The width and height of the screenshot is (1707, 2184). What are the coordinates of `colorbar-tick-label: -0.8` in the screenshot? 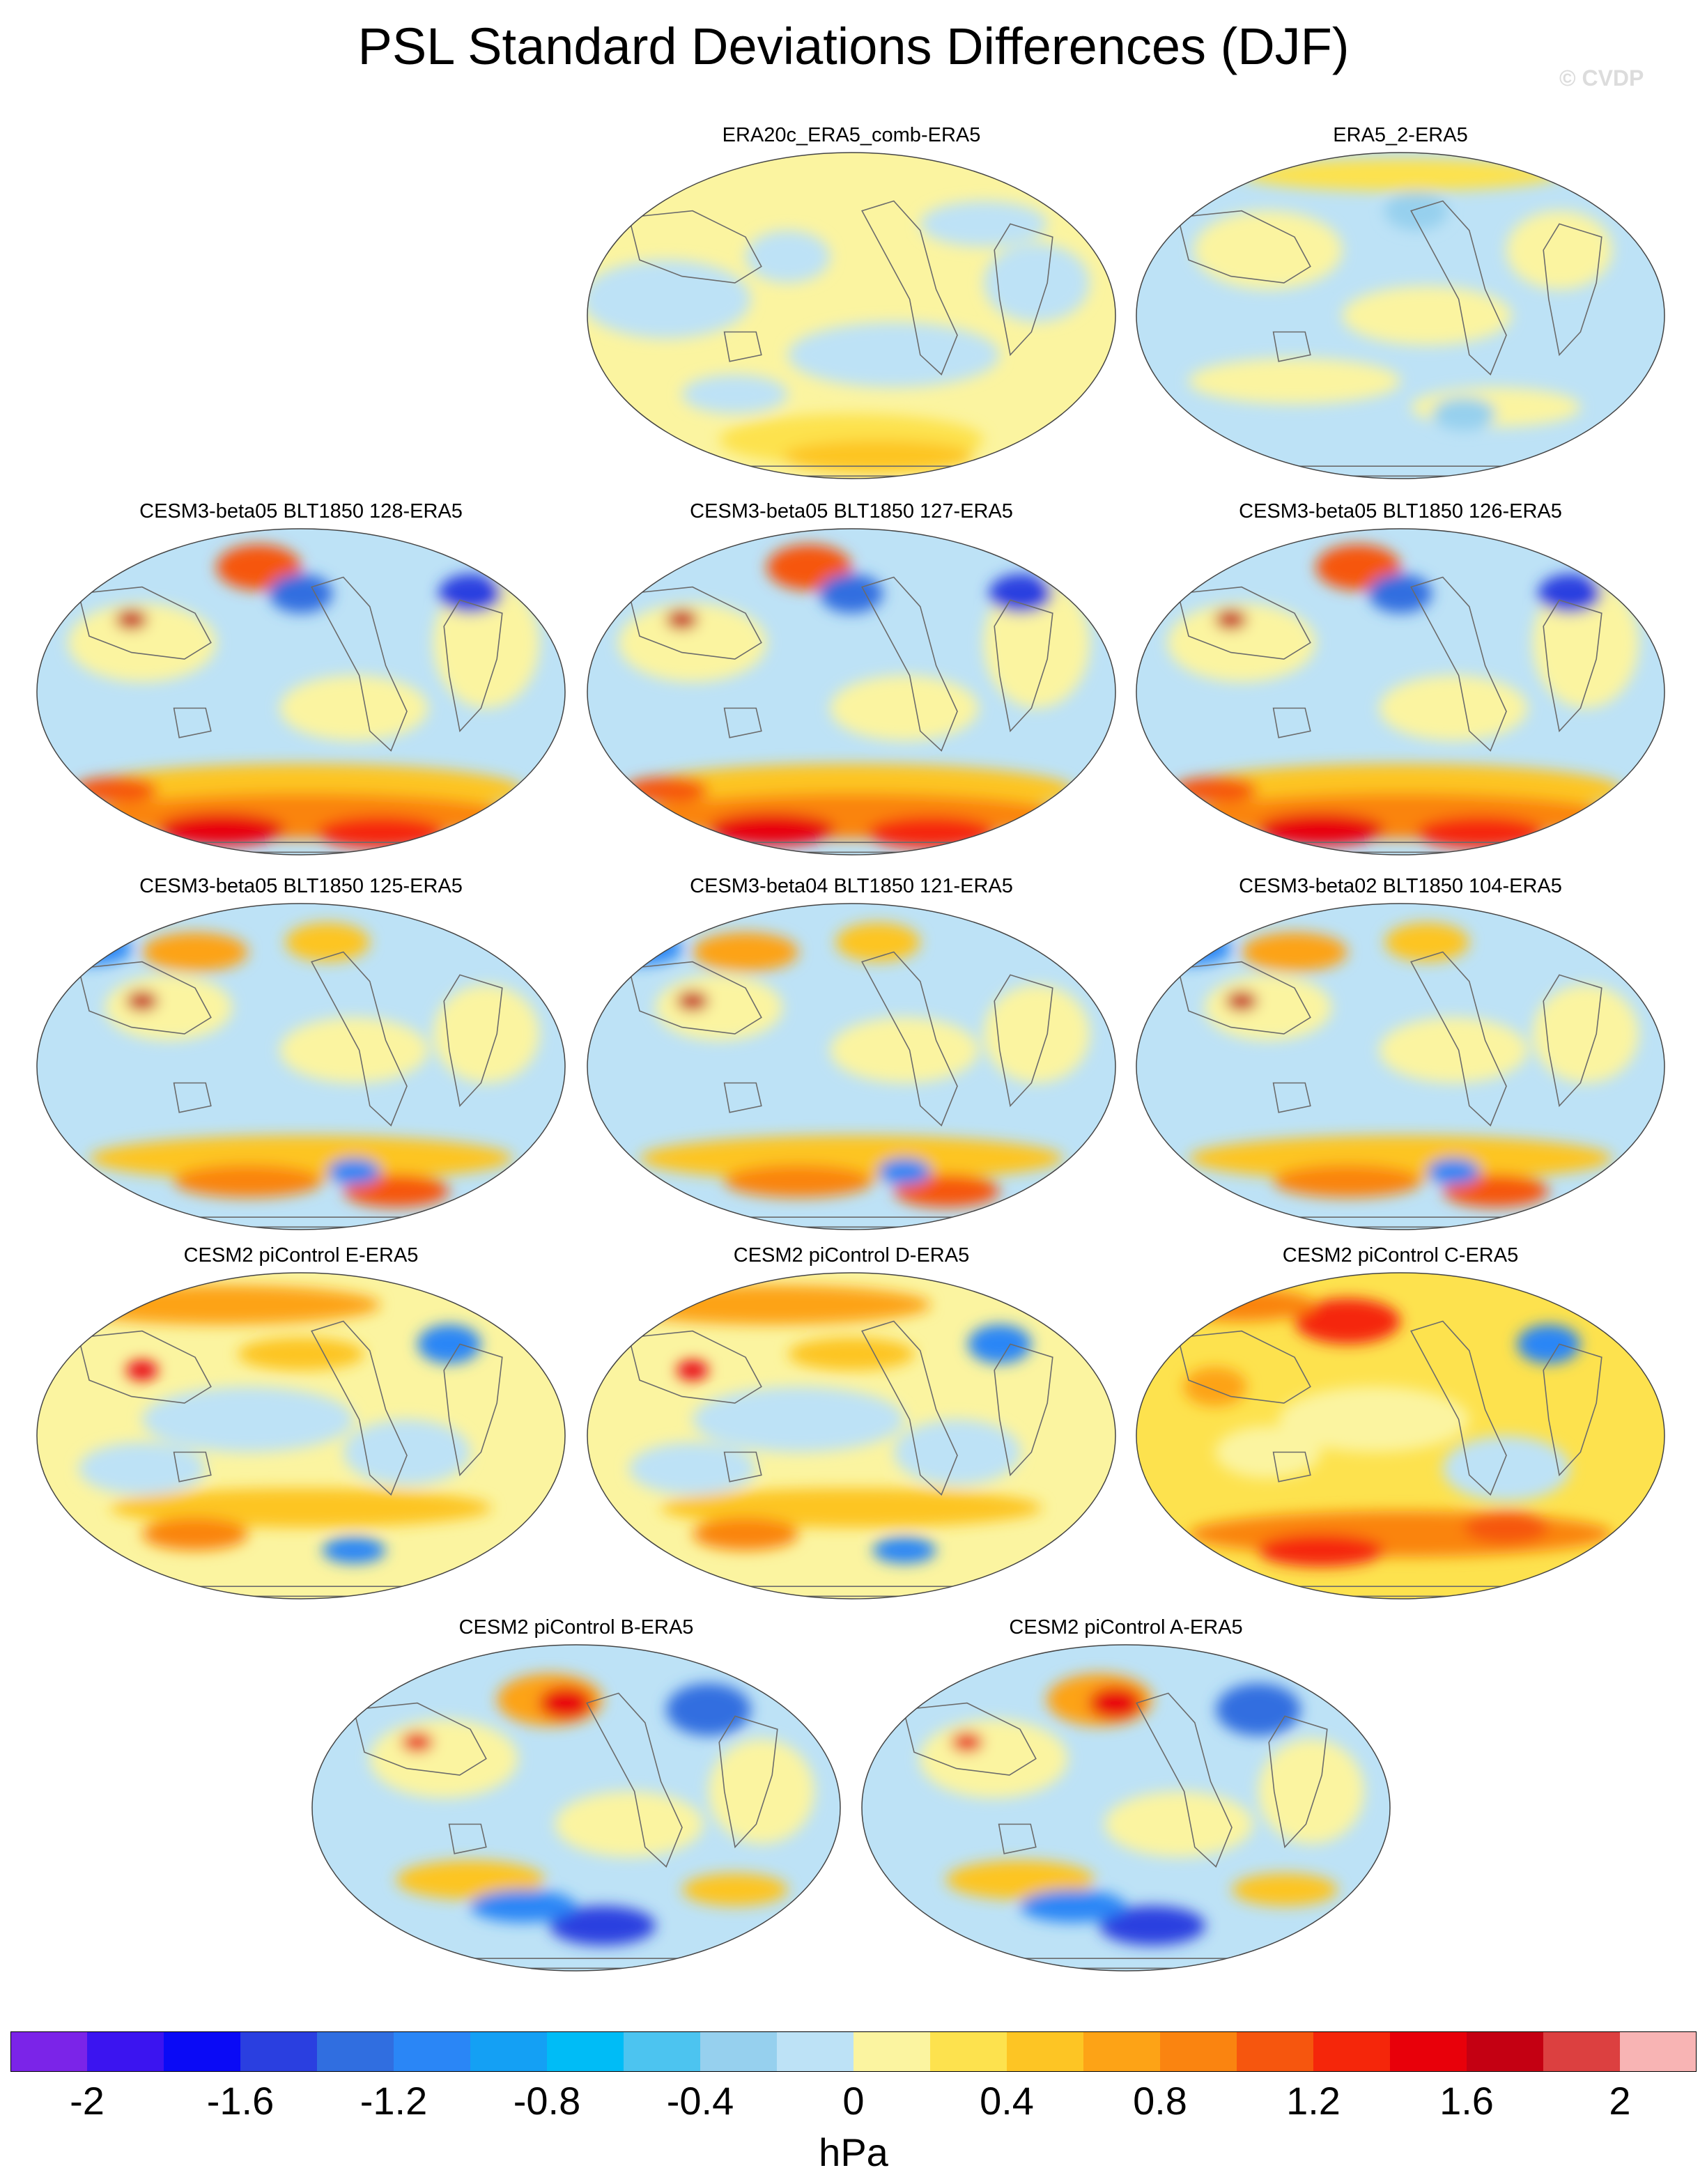 It's located at (547, 2101).